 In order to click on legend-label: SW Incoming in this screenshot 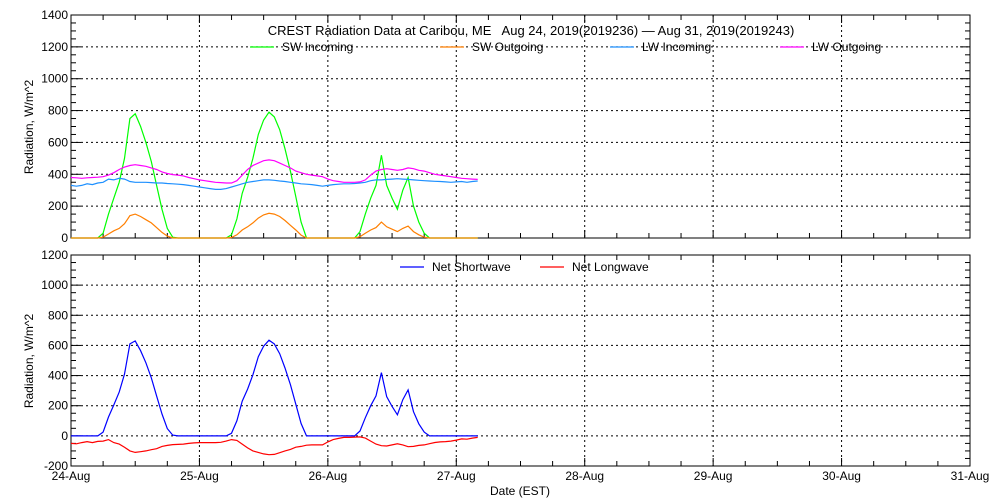, I will do `click(317, 47)`.